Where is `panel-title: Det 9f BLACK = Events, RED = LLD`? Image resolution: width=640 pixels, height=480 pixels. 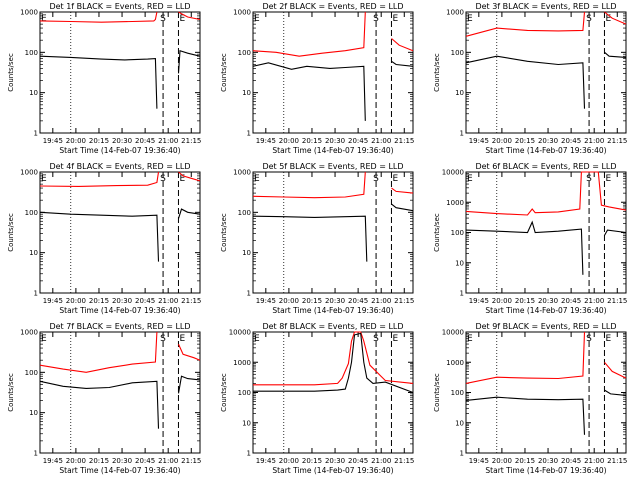
panel-title: Det 9f BLACK = Events, RED = LLD is located at coordinates (545, 326).